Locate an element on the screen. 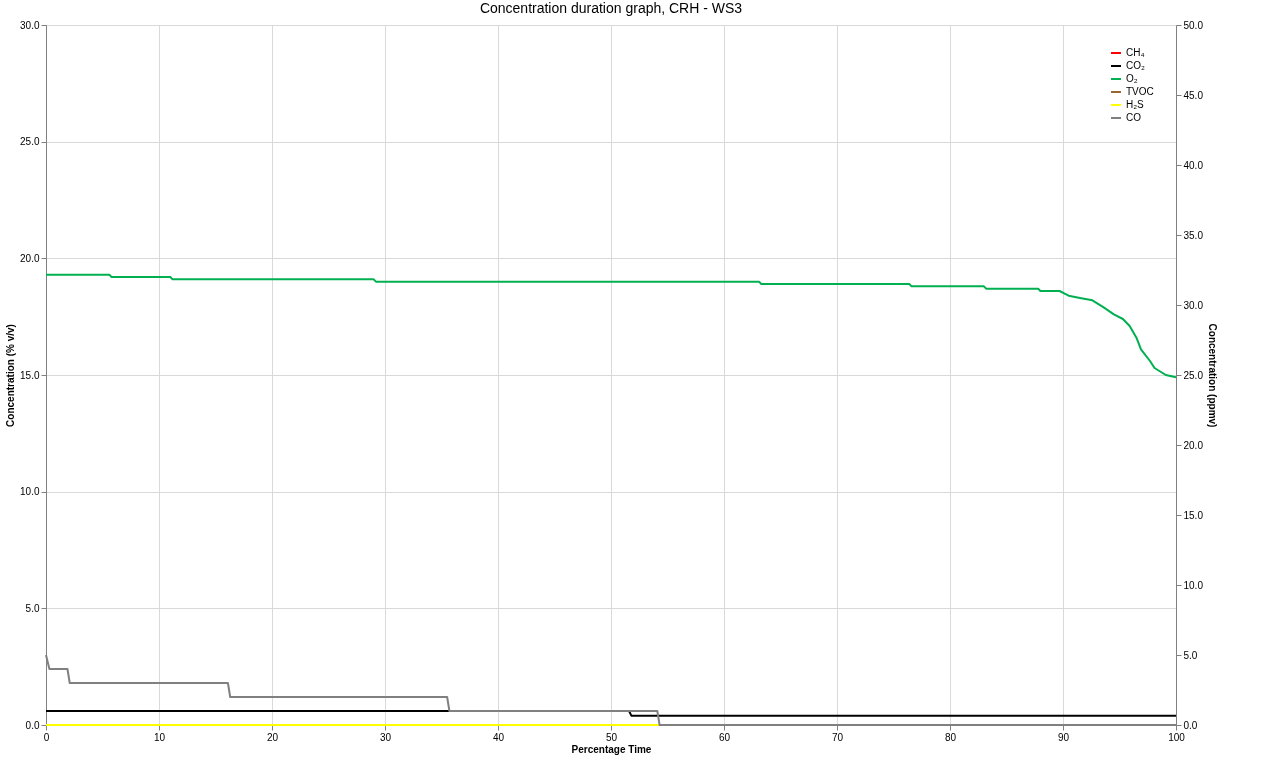  x-tick-label: 50 is located at coordinates (611, 737).